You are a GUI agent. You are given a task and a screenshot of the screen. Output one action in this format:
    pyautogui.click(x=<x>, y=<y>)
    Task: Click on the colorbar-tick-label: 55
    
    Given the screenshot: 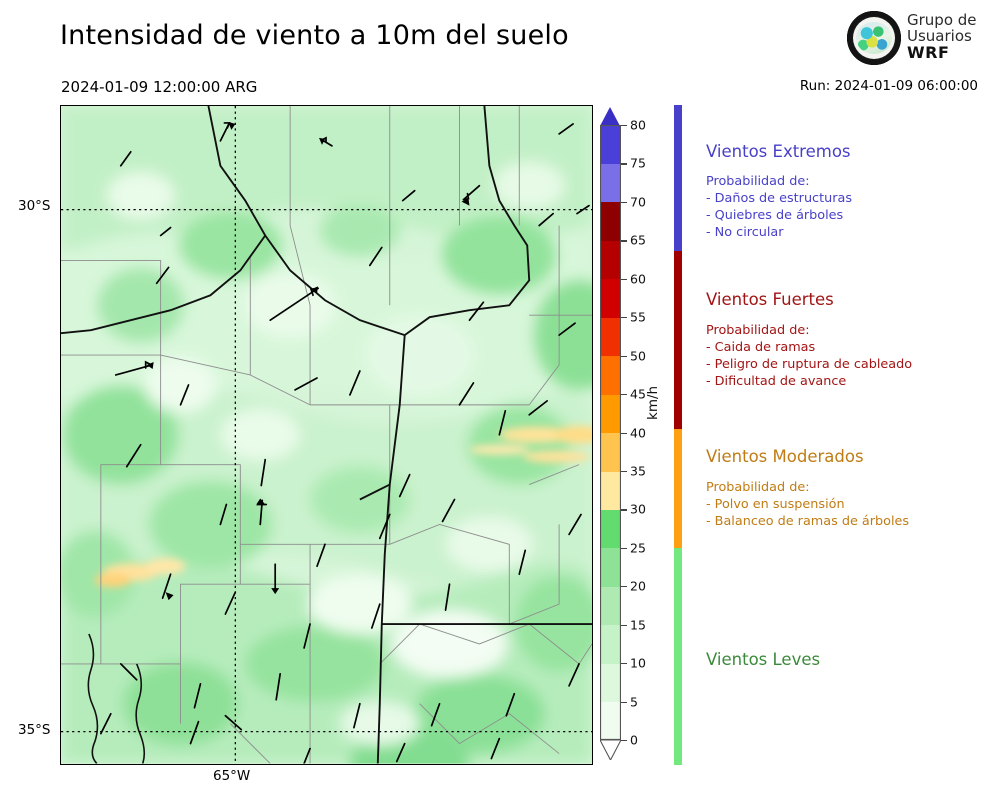 What is the action you would take?
    pyautogui.click(x=638, y=317)
    